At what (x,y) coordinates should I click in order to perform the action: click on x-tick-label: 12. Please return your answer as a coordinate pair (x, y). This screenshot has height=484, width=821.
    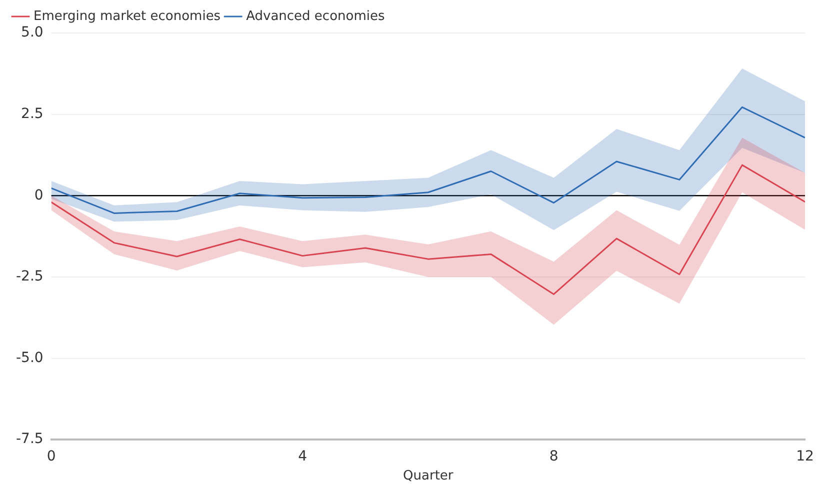
    Looking at the image, I should click on (805, 456).